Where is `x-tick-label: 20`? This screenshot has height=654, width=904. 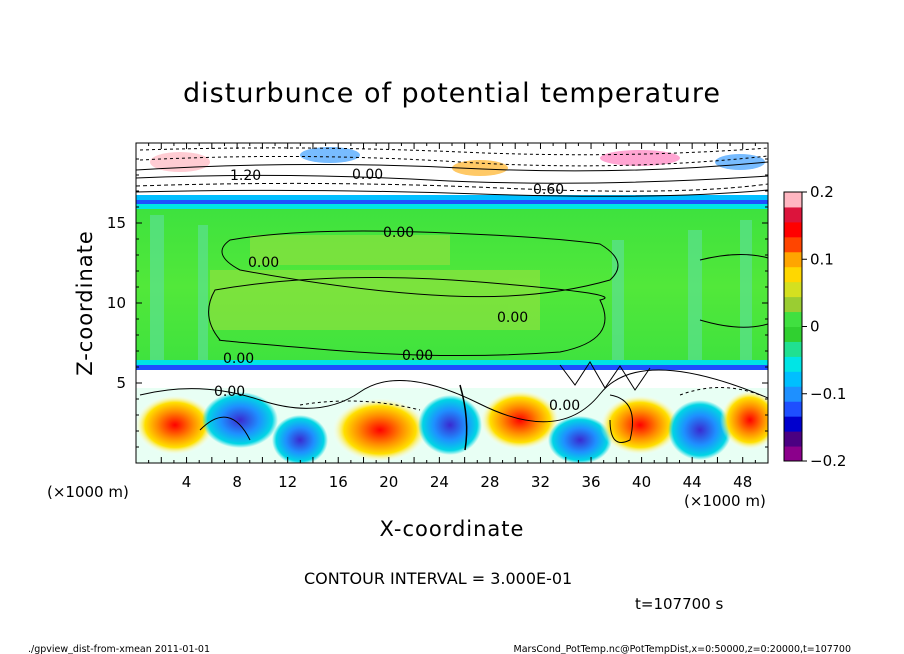
x-tick-label: 20 is located at coordinates (388, 482).